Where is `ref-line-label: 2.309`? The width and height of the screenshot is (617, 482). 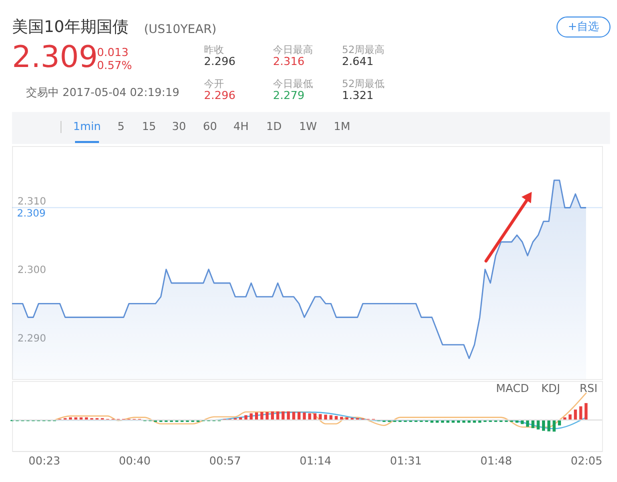 ref-line-label: 2.309 is located at coordinates (31, 214).